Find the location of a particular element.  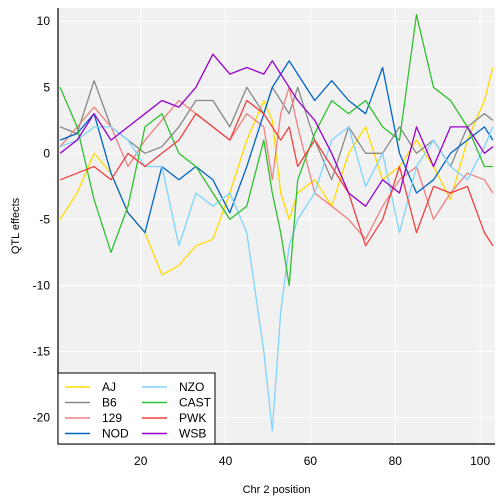

y-tick-label: -5 is located at coordinates (44, 219).